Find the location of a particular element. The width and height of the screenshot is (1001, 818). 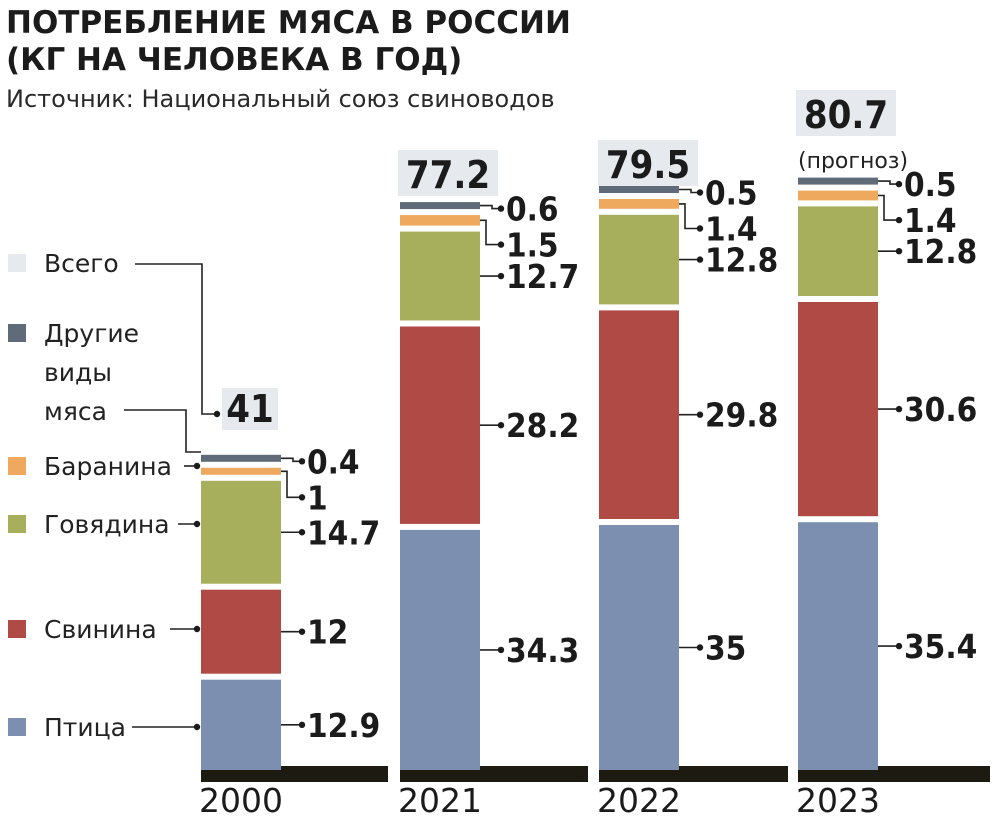

value-label-2000-3: 1 is located at coordinates (317, 497).